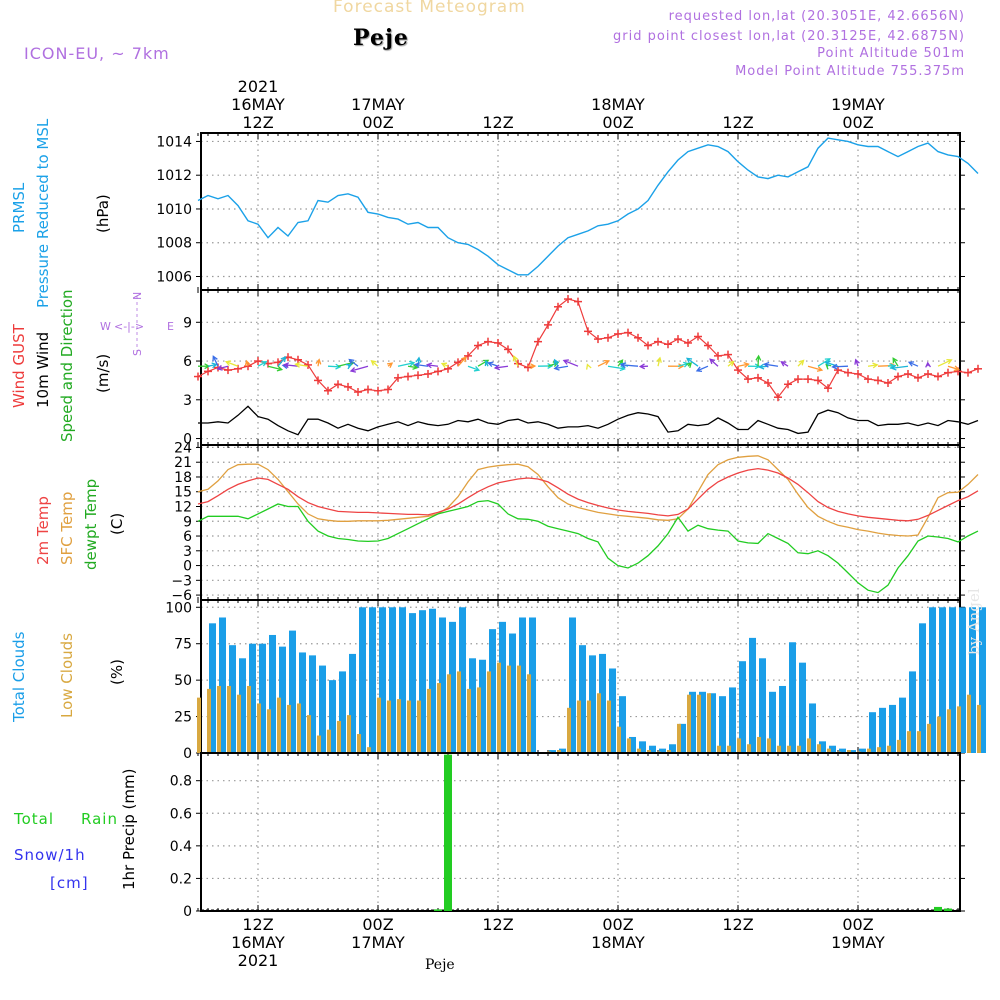 The image size is (1000, 1000). Describe the element at coordinates (257, 122) in the screenshot. I see `top-time-label: 12Z` at that location.